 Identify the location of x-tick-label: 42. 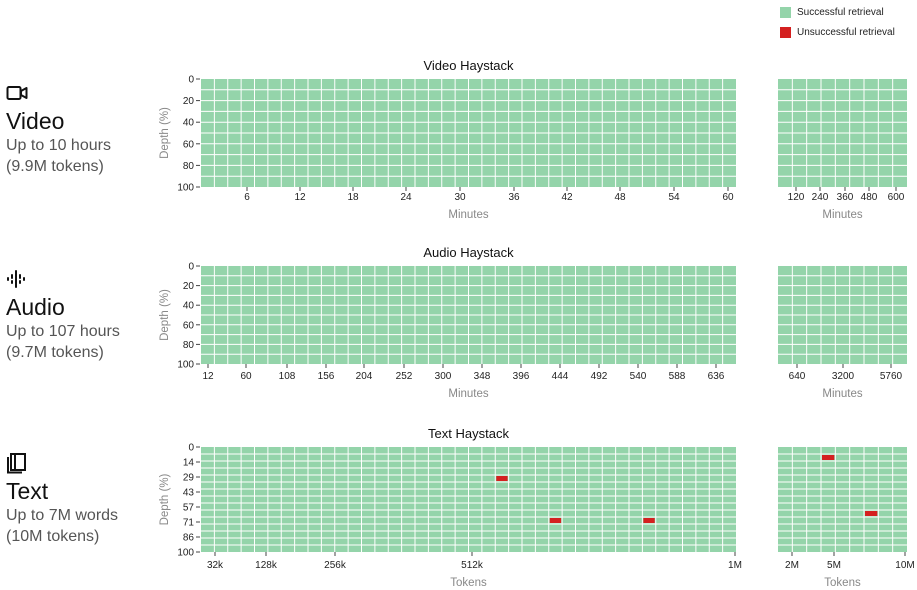
(567, 197).